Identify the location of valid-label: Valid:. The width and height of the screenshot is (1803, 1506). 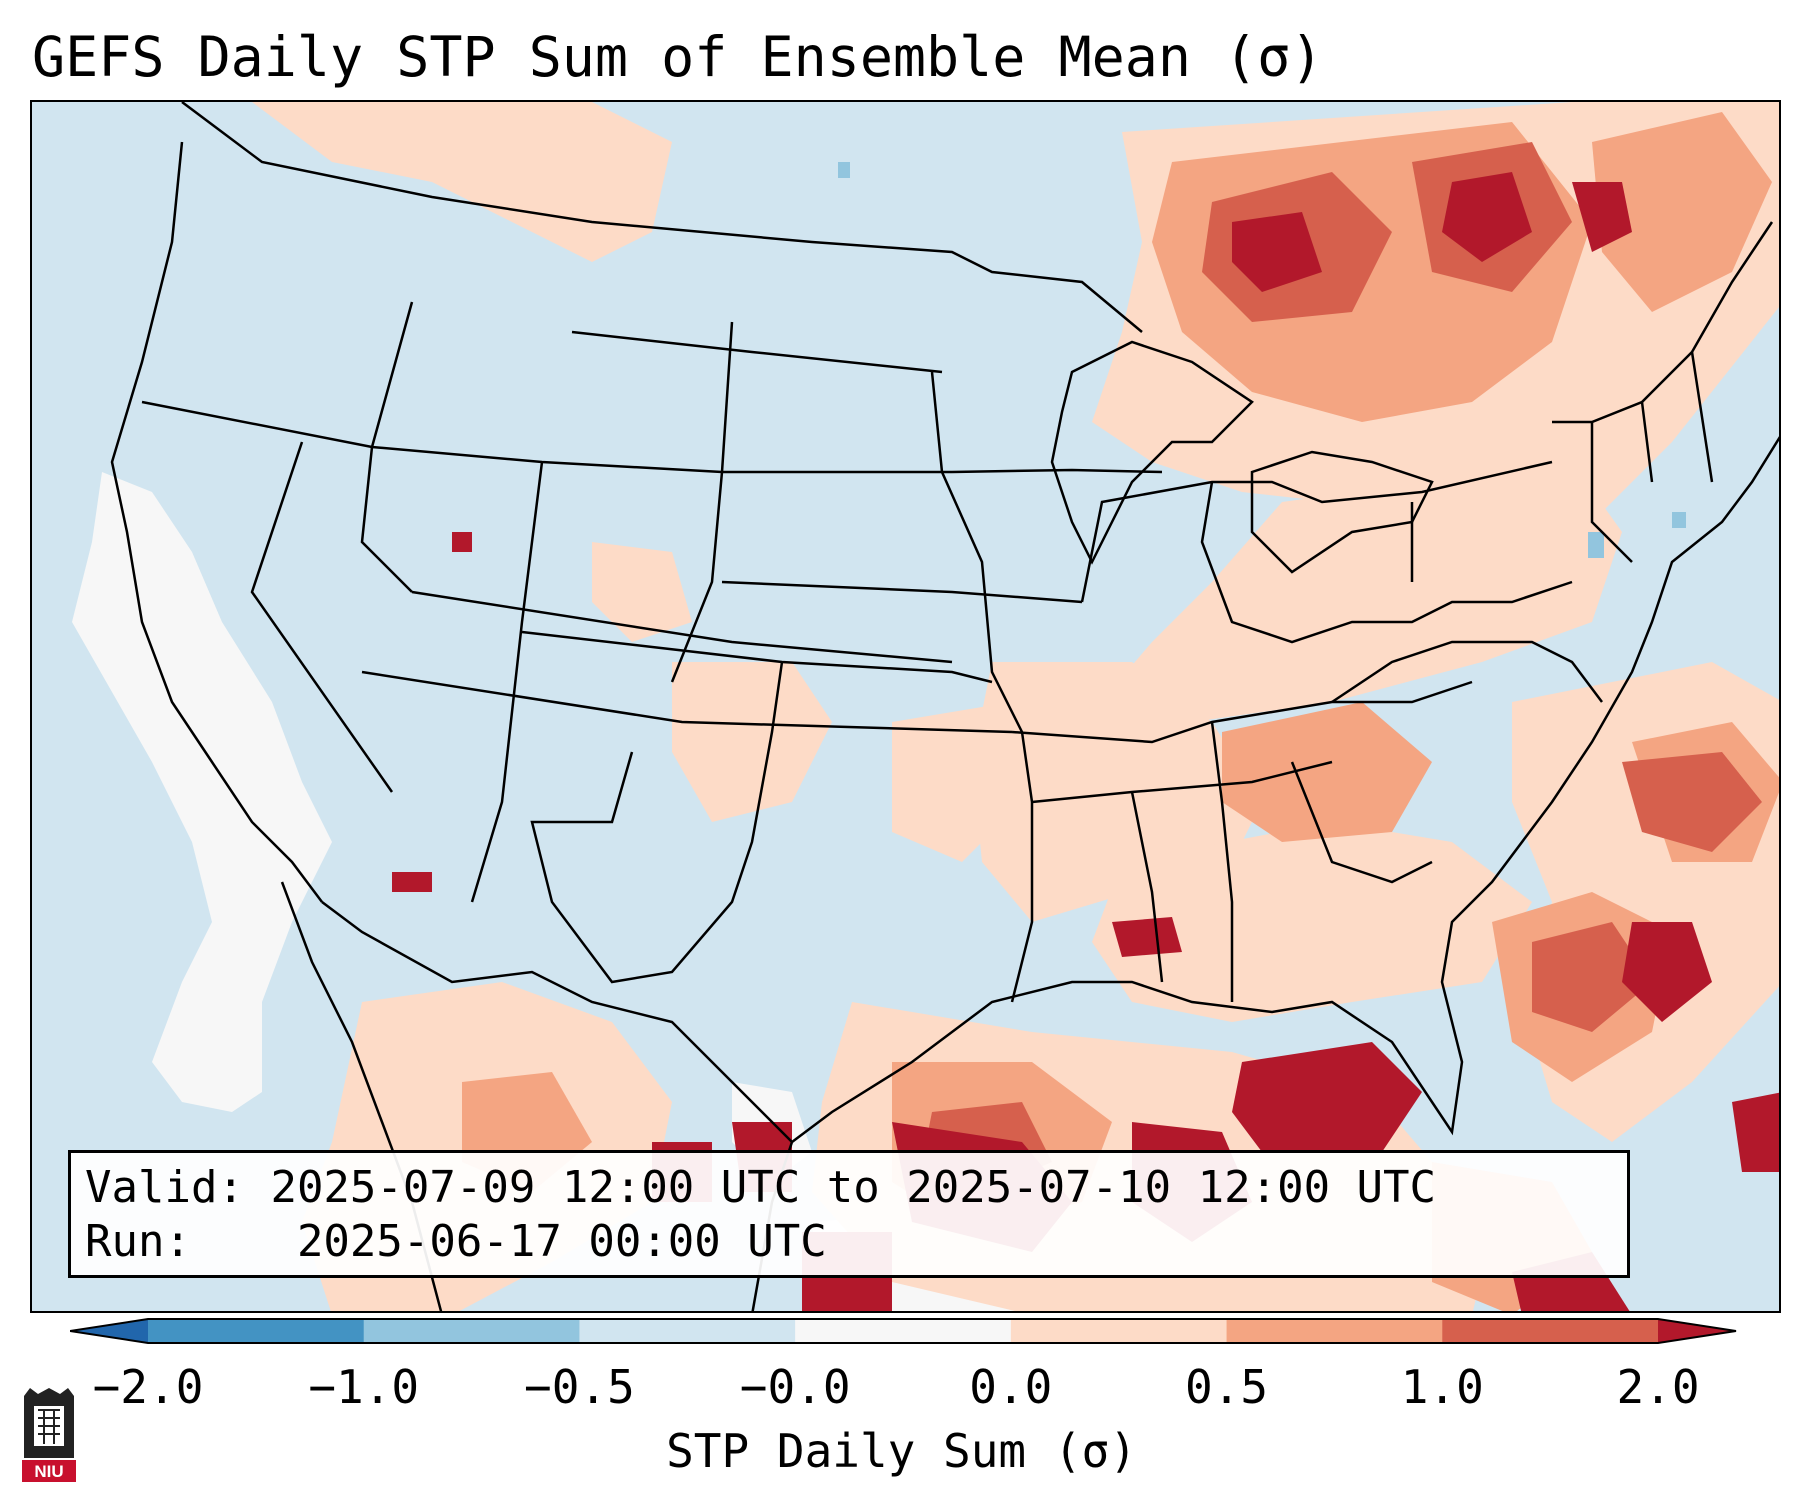
(164, 1187).